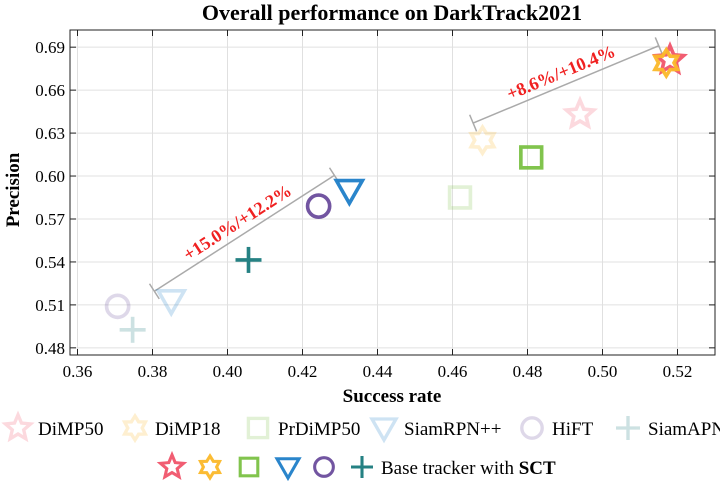 The image size is (720, 483). What do you see at coordinates (238, 222) in the screenshot?
I see `improvement-label: +15.0%/+12.2%` at bounding box center [238, 222].